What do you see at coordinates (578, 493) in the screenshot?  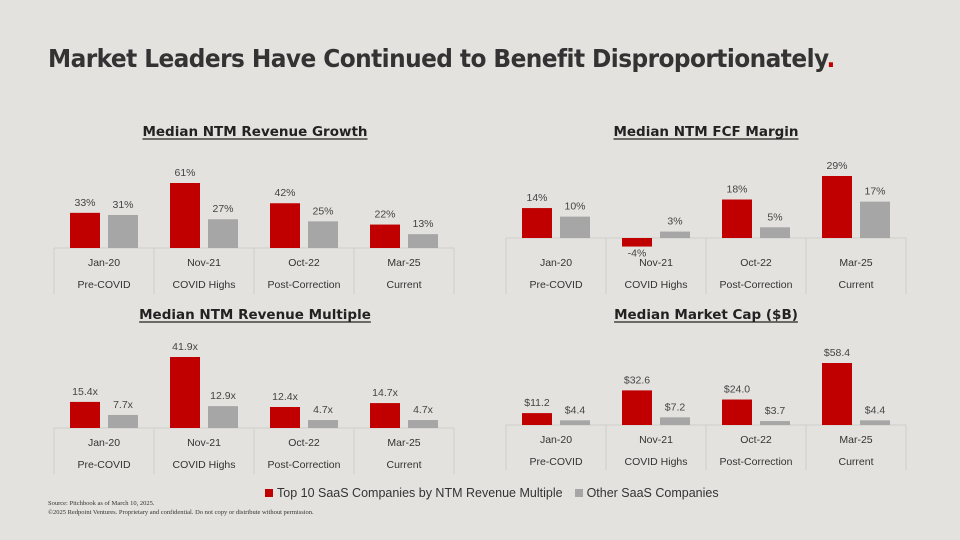 I see `legend-swatch-other` at bounding box center [578, 493].